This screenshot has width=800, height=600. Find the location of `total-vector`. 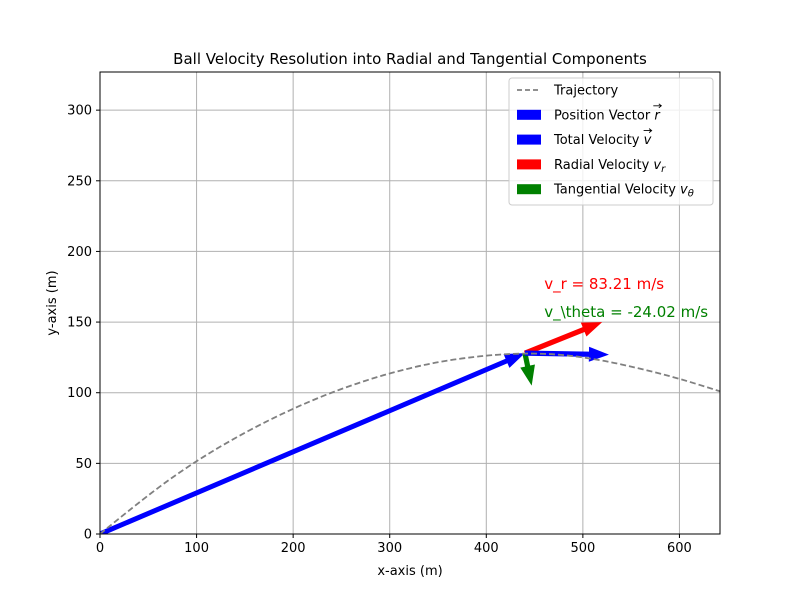

total-vector is located at coordinates (566, 354).